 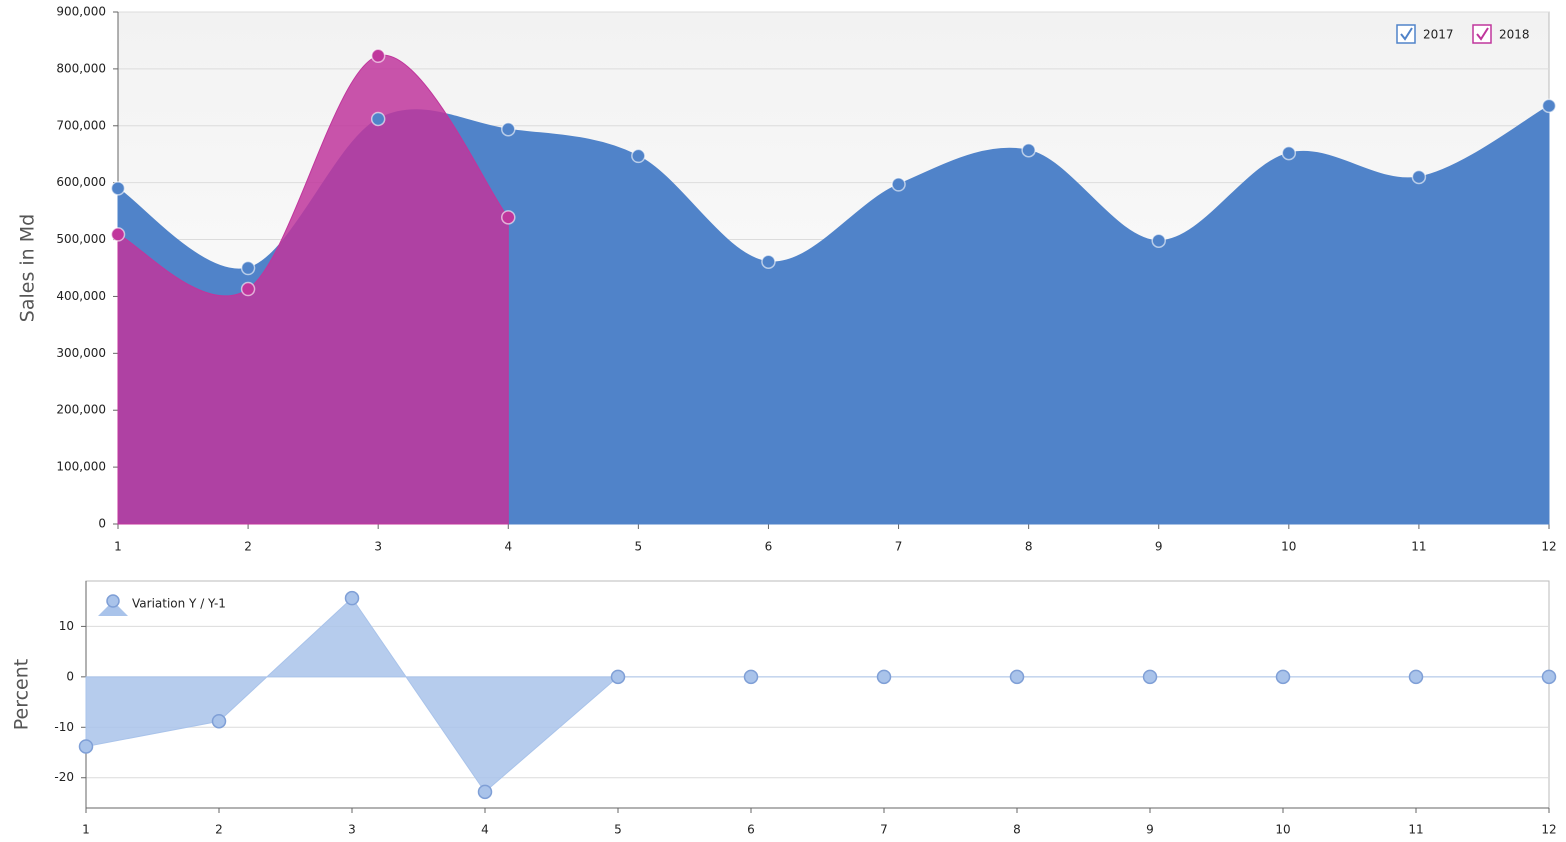 What do you see at coordinates (313, 289) in the screenshot?
I see `area` at bounding box center [313, 289].